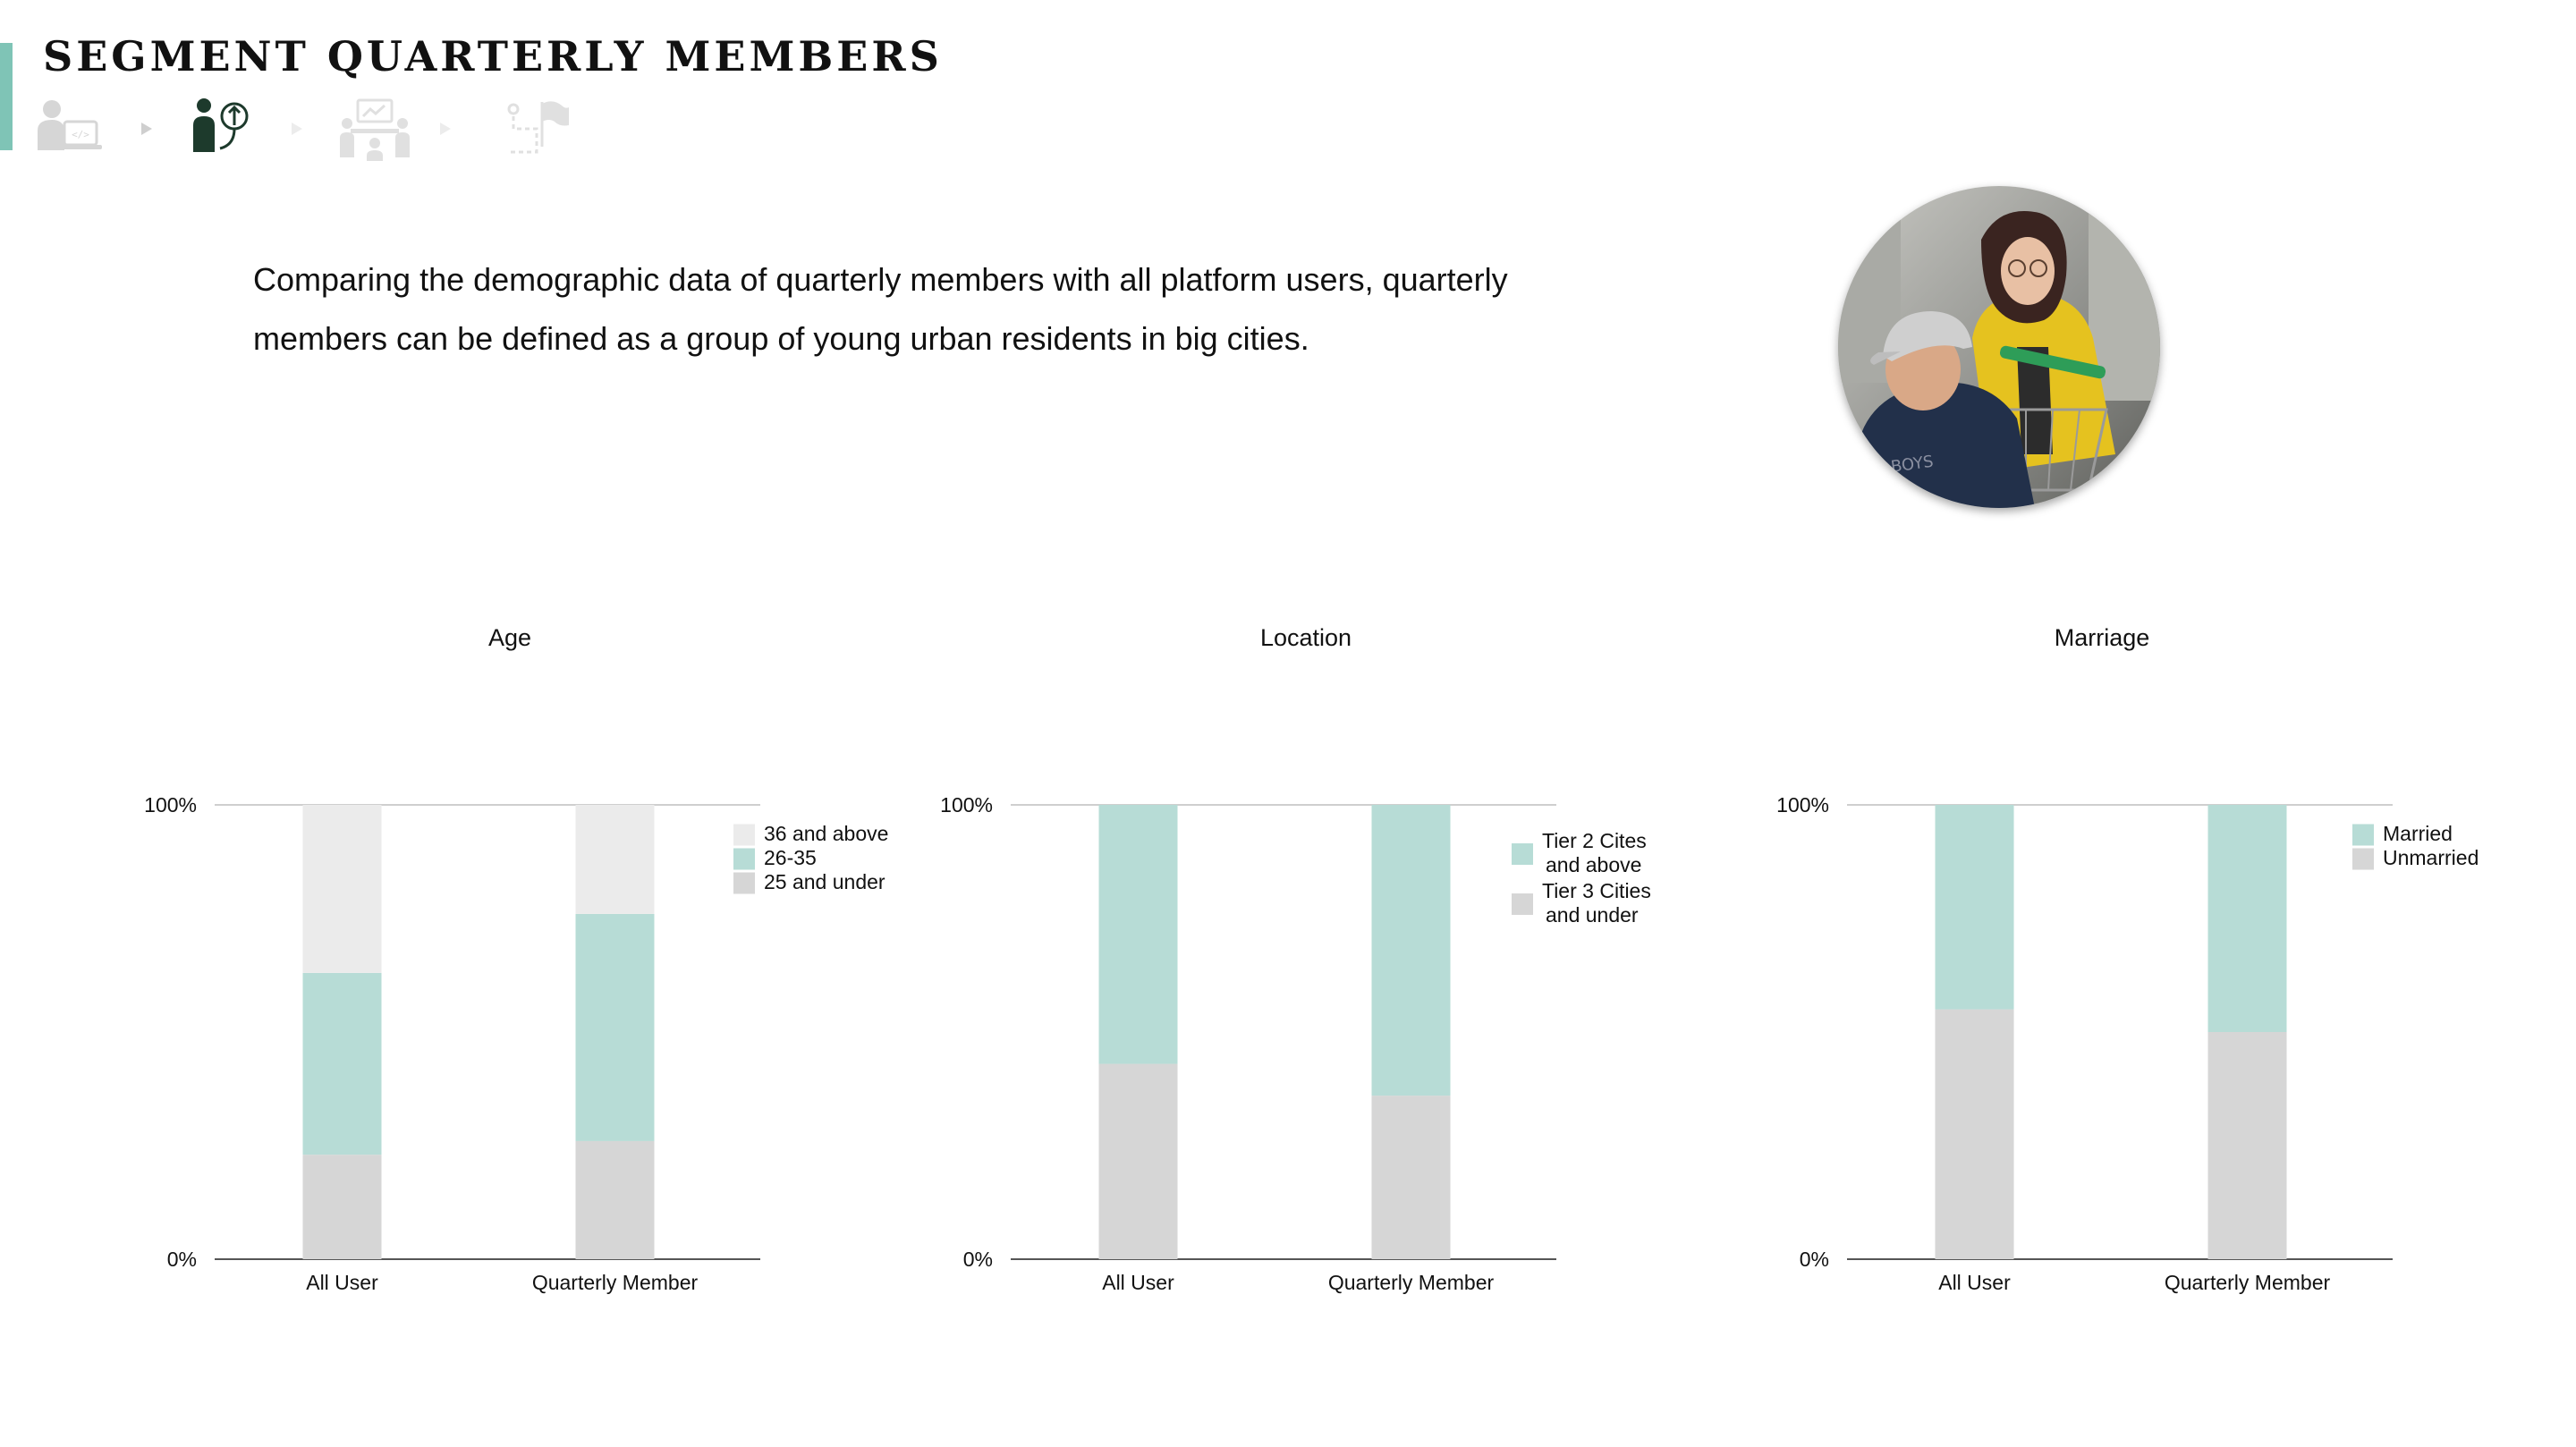 The image size is (2576, 1447). Describe the element at coordinates (1305, 637) in the screenshot. I see `chart-title: Location` at that location.